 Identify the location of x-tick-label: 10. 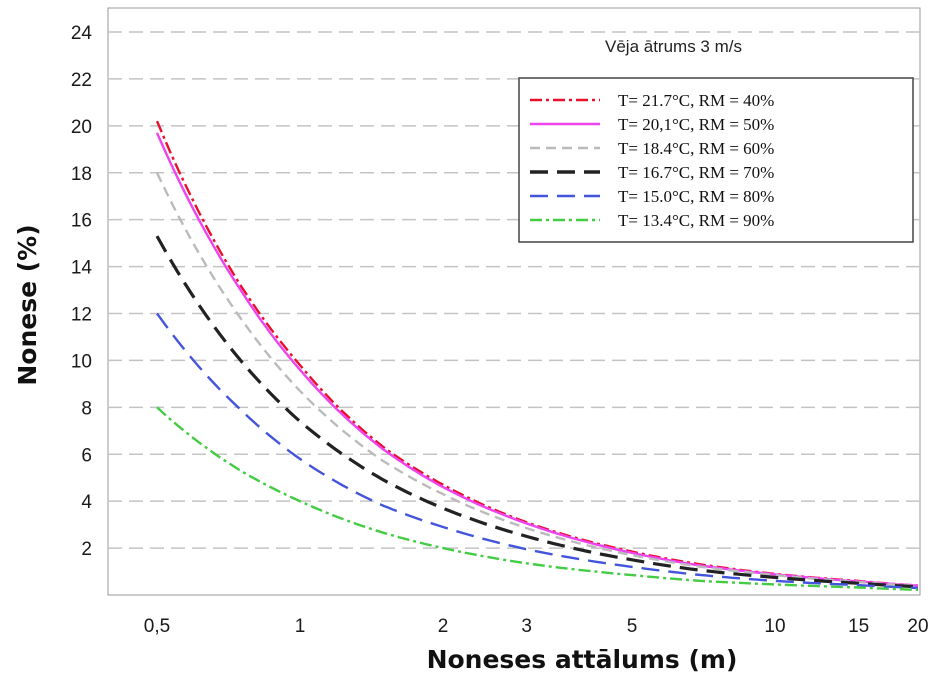
(774, 626).